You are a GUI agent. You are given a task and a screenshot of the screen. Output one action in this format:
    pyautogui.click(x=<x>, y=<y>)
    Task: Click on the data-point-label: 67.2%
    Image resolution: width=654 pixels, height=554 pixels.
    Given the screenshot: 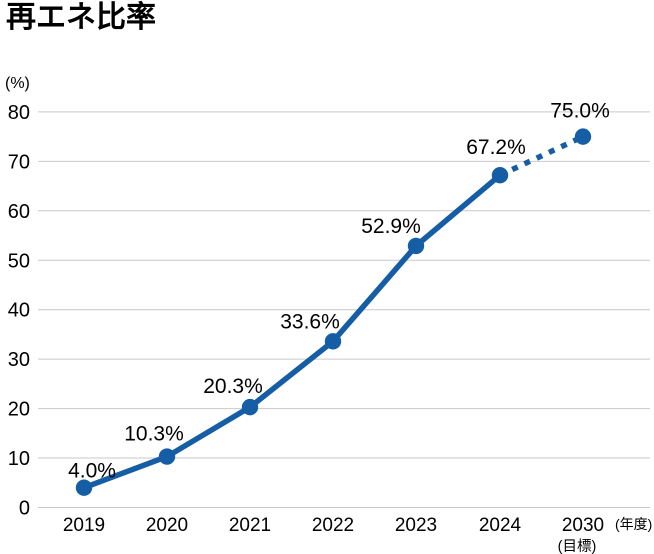 What is the action you would take?
    pyautogui.click(x=496, y=147)
    